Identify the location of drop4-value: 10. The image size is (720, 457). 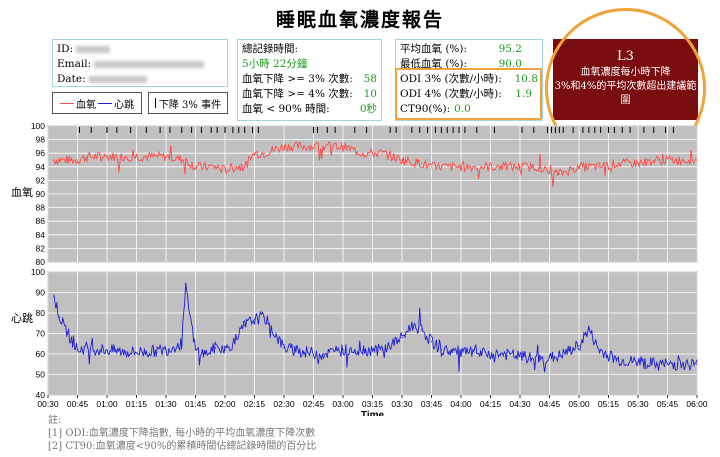
(370, 94).